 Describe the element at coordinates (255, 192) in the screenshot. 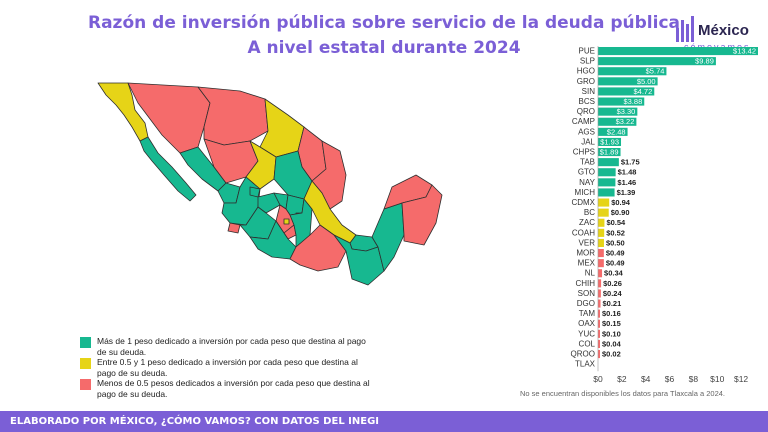

I see `map-state-ags` at that location.